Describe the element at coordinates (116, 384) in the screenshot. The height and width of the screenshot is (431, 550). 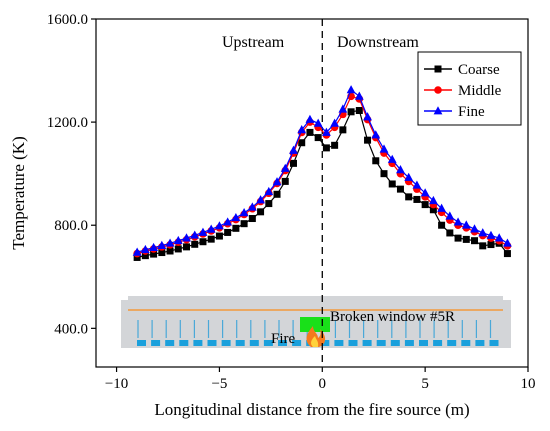
I see `x-tick-label: −10` at that location.